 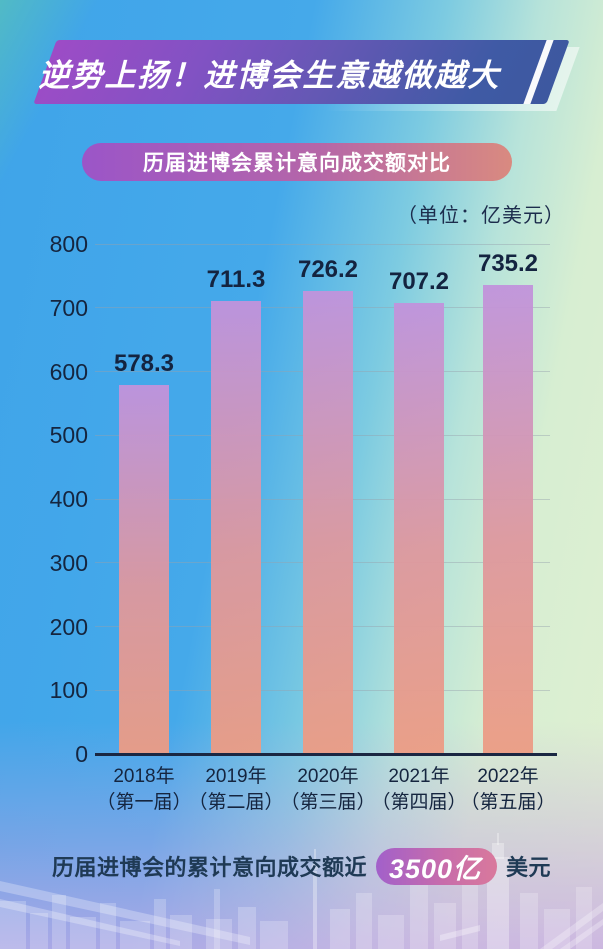 What do you see at coordinates (508, 802) in the screenshot?
I see `x-tick-session: （第五届）` at bounding box center [508, 802].